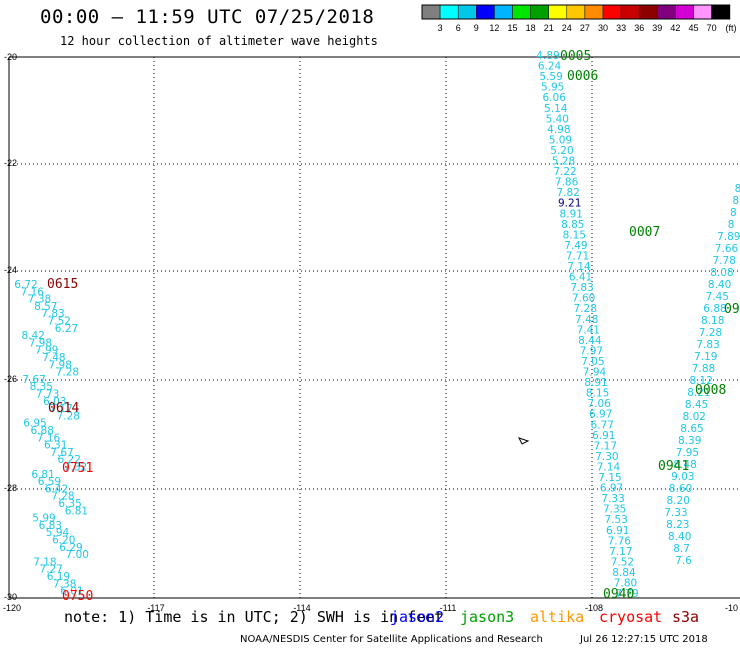 The height and width of the screenshot is (650, 740). What do you see at coordinates (731, 608) in the screenshot?
I see `longitude-label: -10` at bounding box center [731, 608].